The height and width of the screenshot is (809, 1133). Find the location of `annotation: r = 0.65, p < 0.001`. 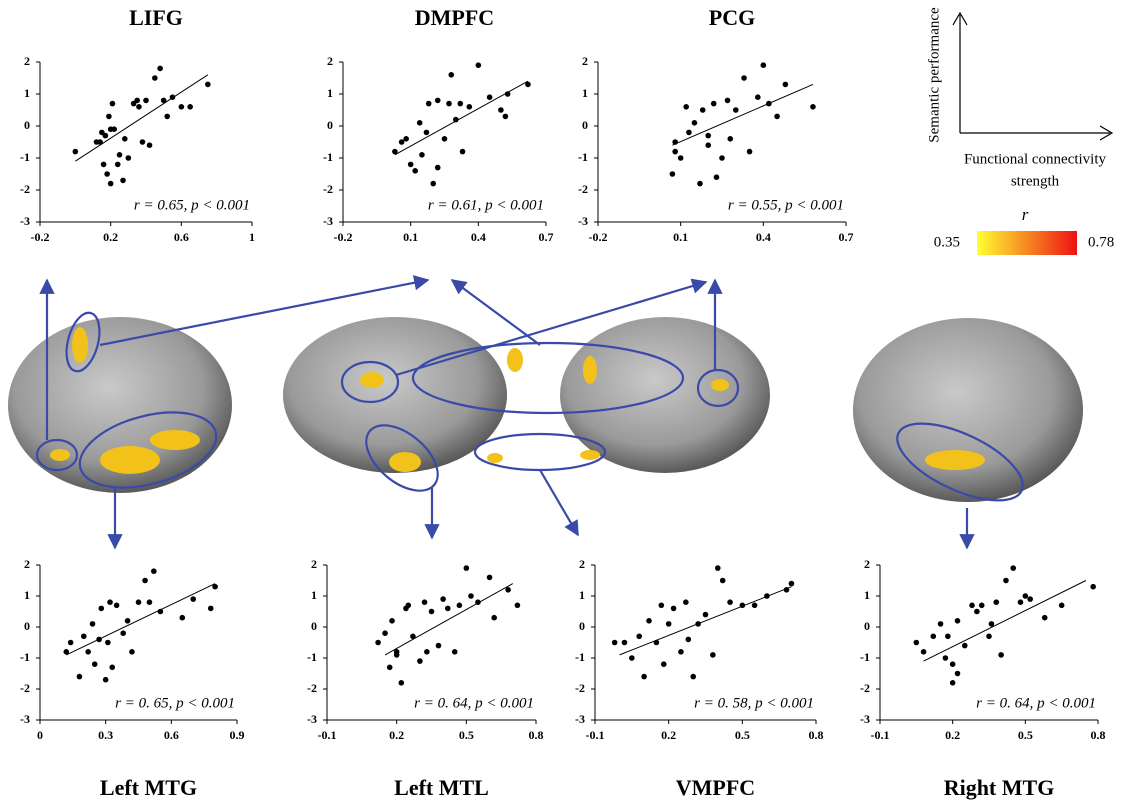

annotation: r = 0.65, p < 0.001 is located at coordinates (192, 205).